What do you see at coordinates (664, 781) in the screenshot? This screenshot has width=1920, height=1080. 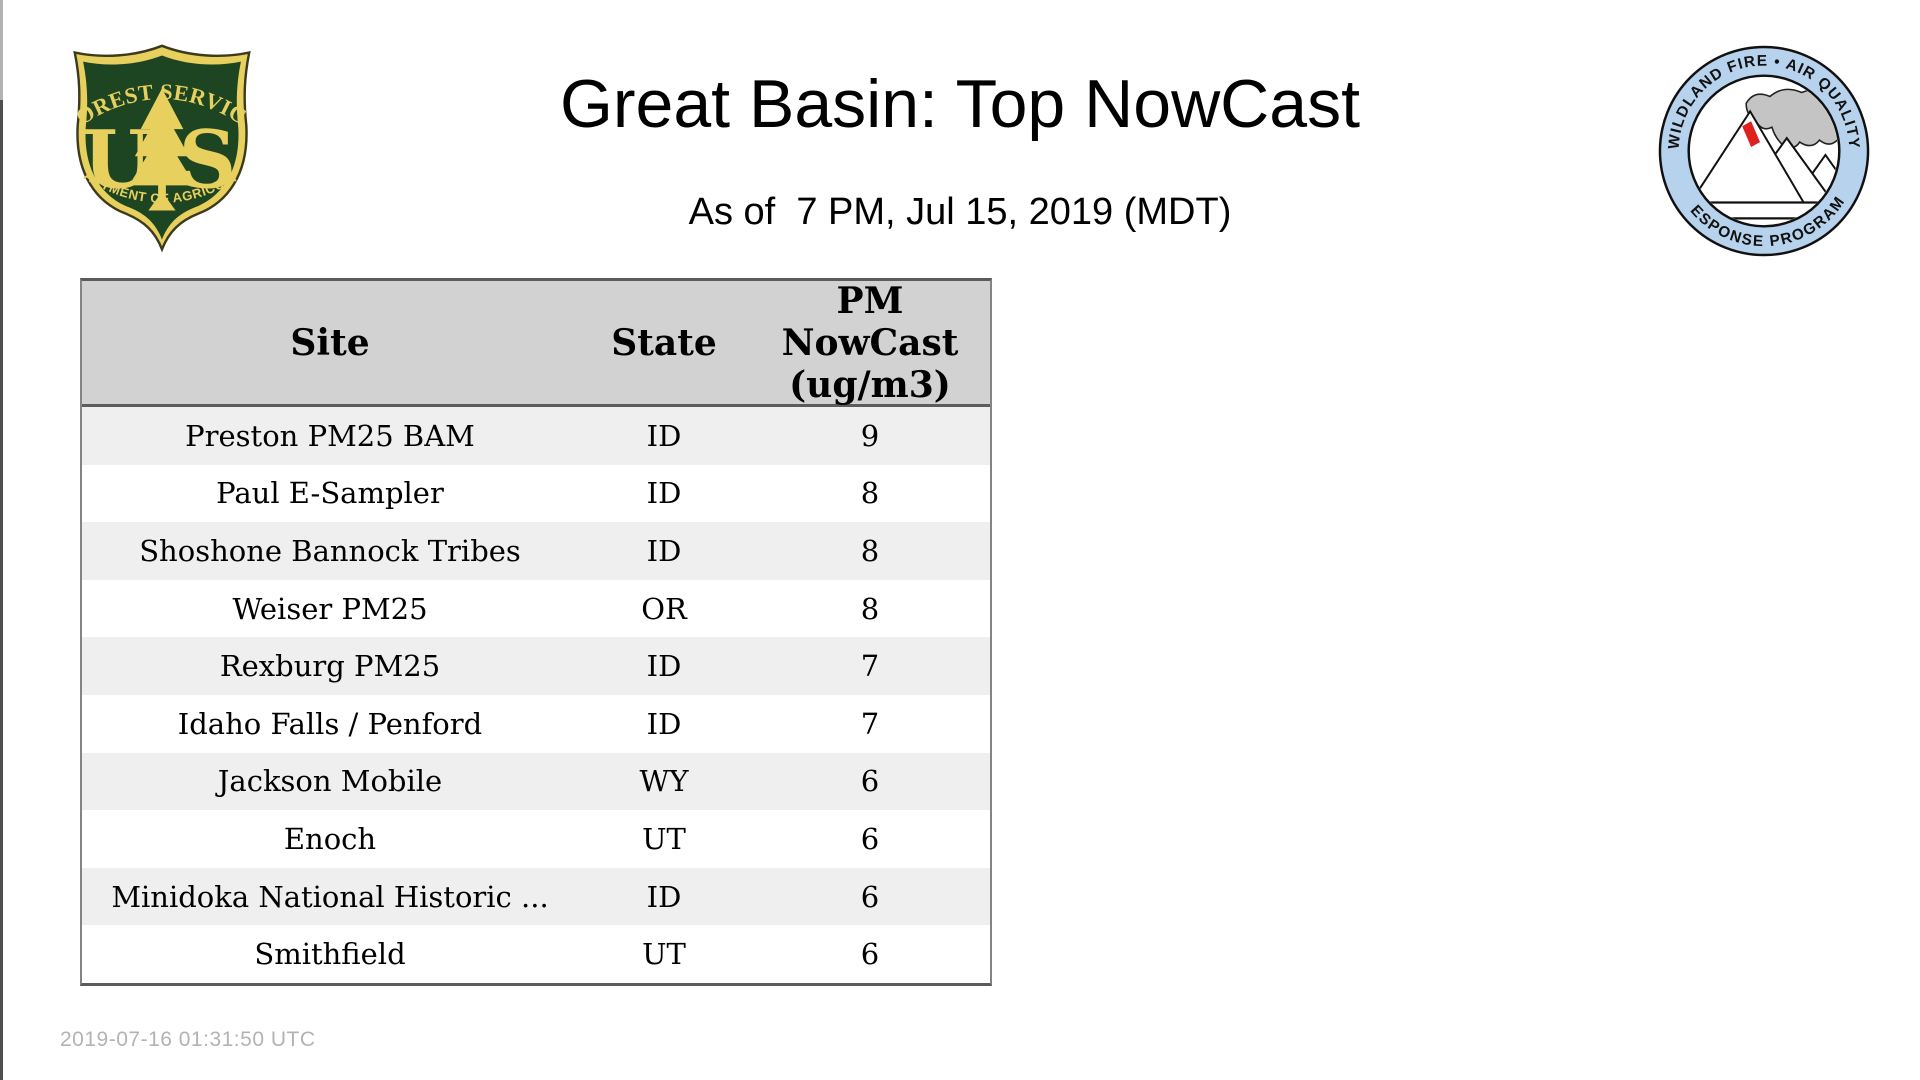 I see `cell-state: WY` at bounding box center [664, 781].